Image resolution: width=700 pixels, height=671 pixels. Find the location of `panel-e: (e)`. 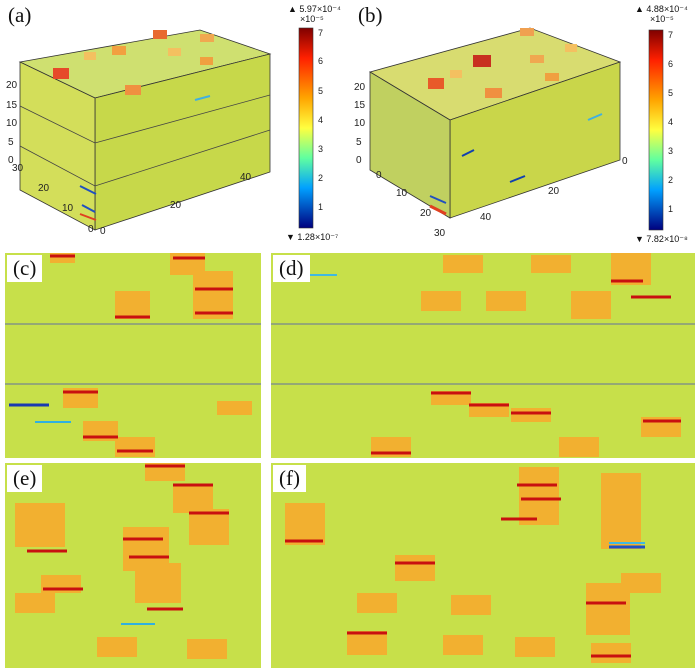

panel-e: (e) is located at coordinates (133, 565).